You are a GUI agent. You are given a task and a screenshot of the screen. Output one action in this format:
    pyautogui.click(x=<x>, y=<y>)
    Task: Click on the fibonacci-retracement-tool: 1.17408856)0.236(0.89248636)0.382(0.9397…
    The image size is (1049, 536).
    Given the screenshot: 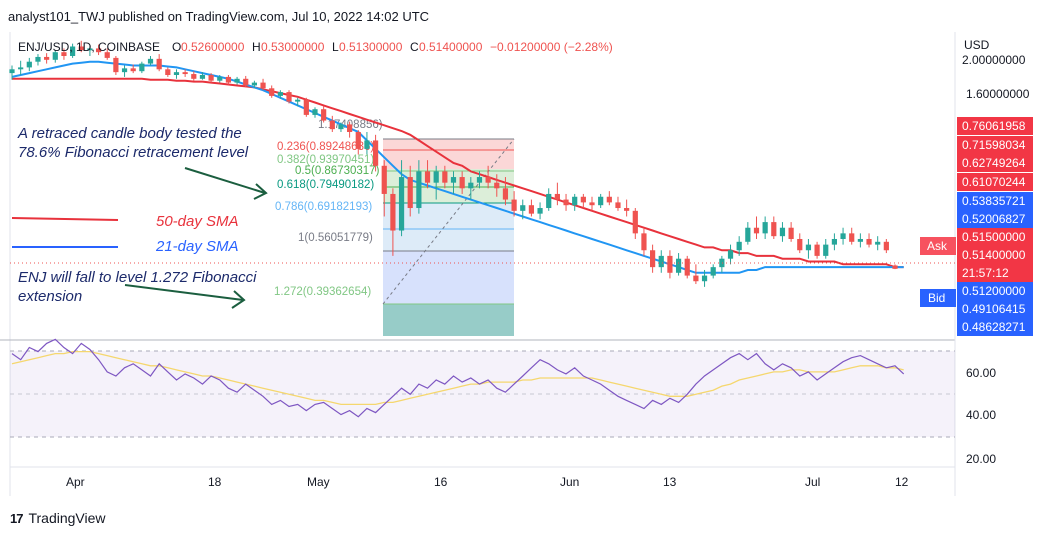 What is the action you would take?
    pyautogui.click(x=394, y=227)
    